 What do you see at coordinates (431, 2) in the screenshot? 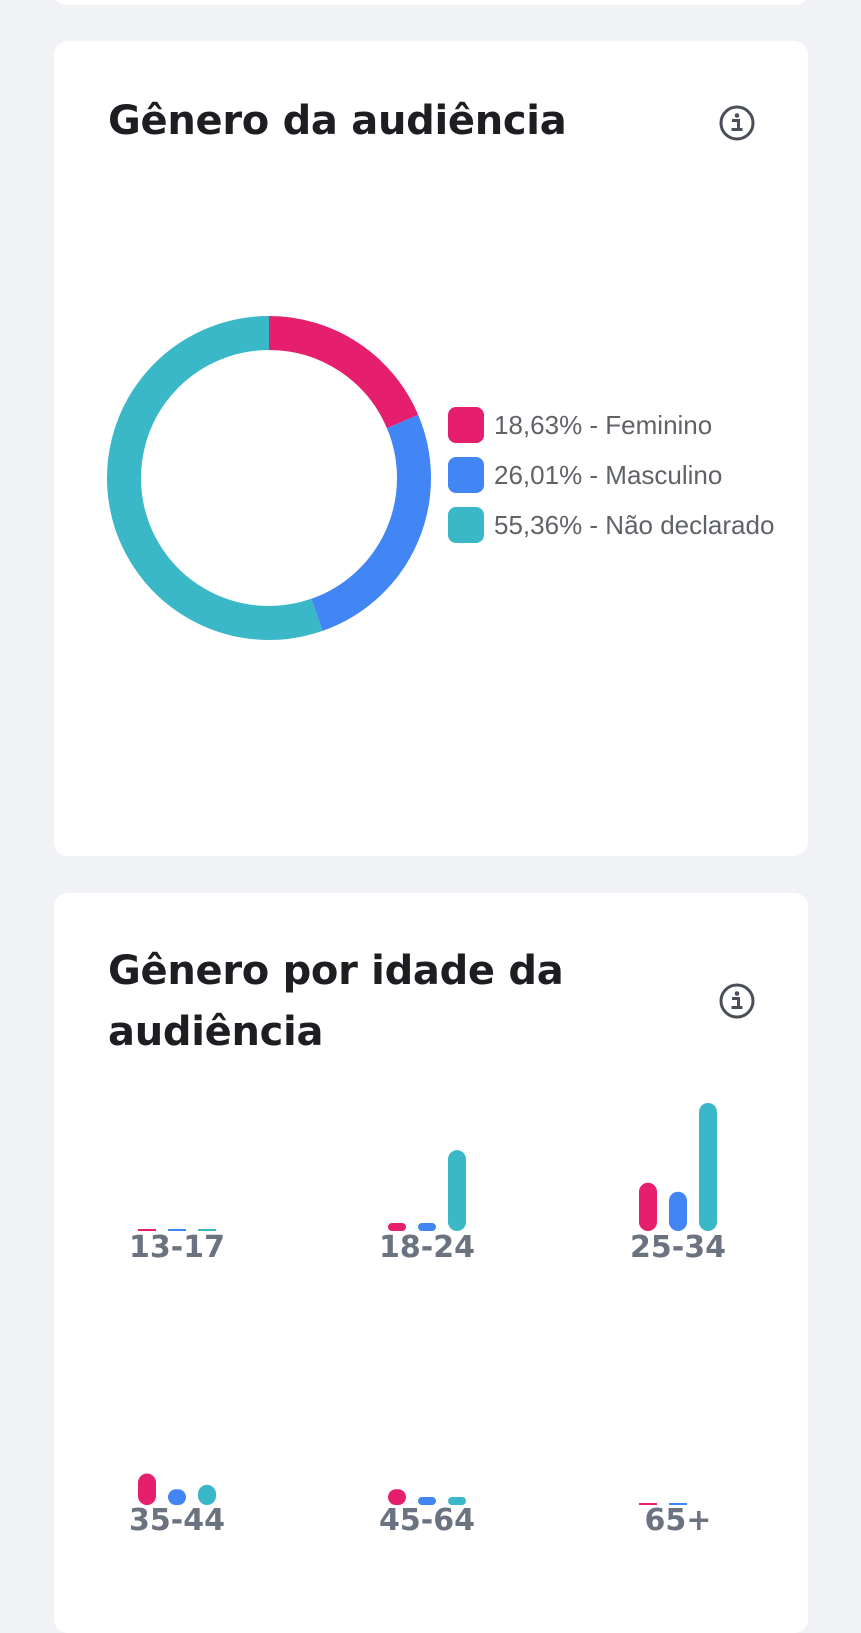
I see `previous-card` at bounding box center [431, 2].